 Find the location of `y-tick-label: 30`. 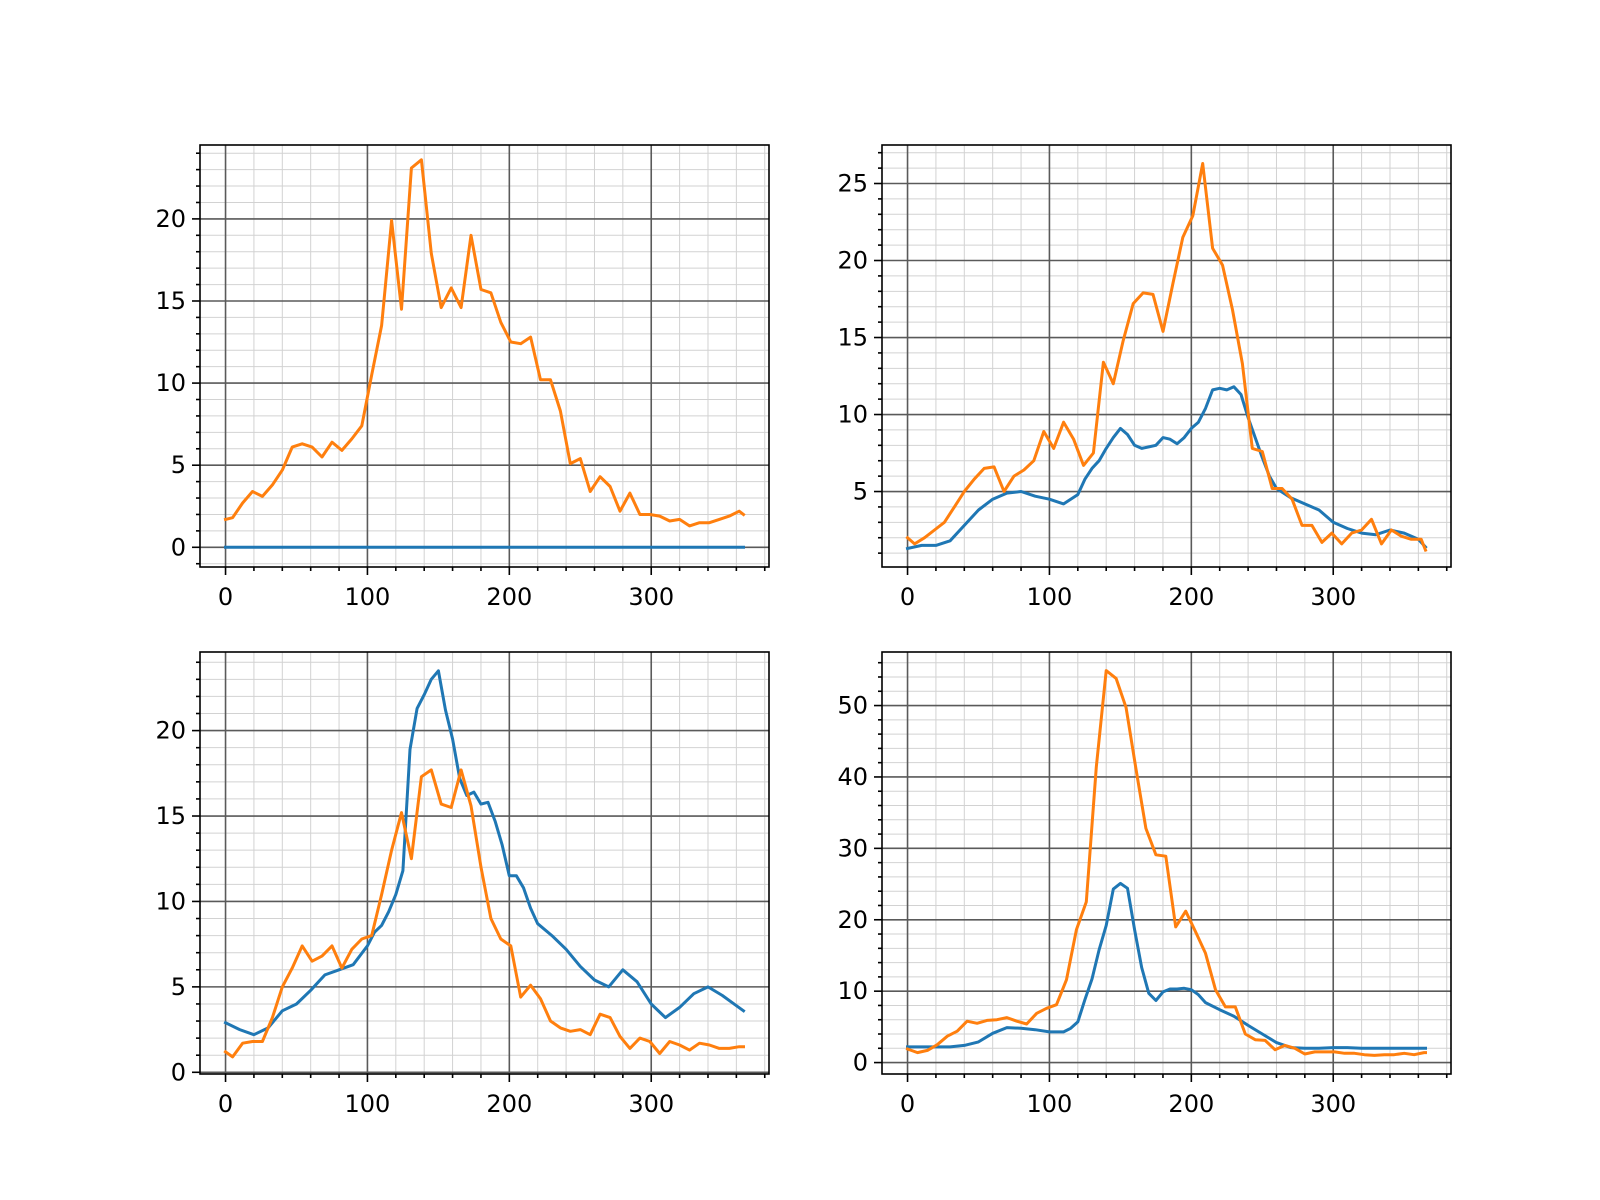

y-tick-label: 30 is located at coordinates (852, 848).